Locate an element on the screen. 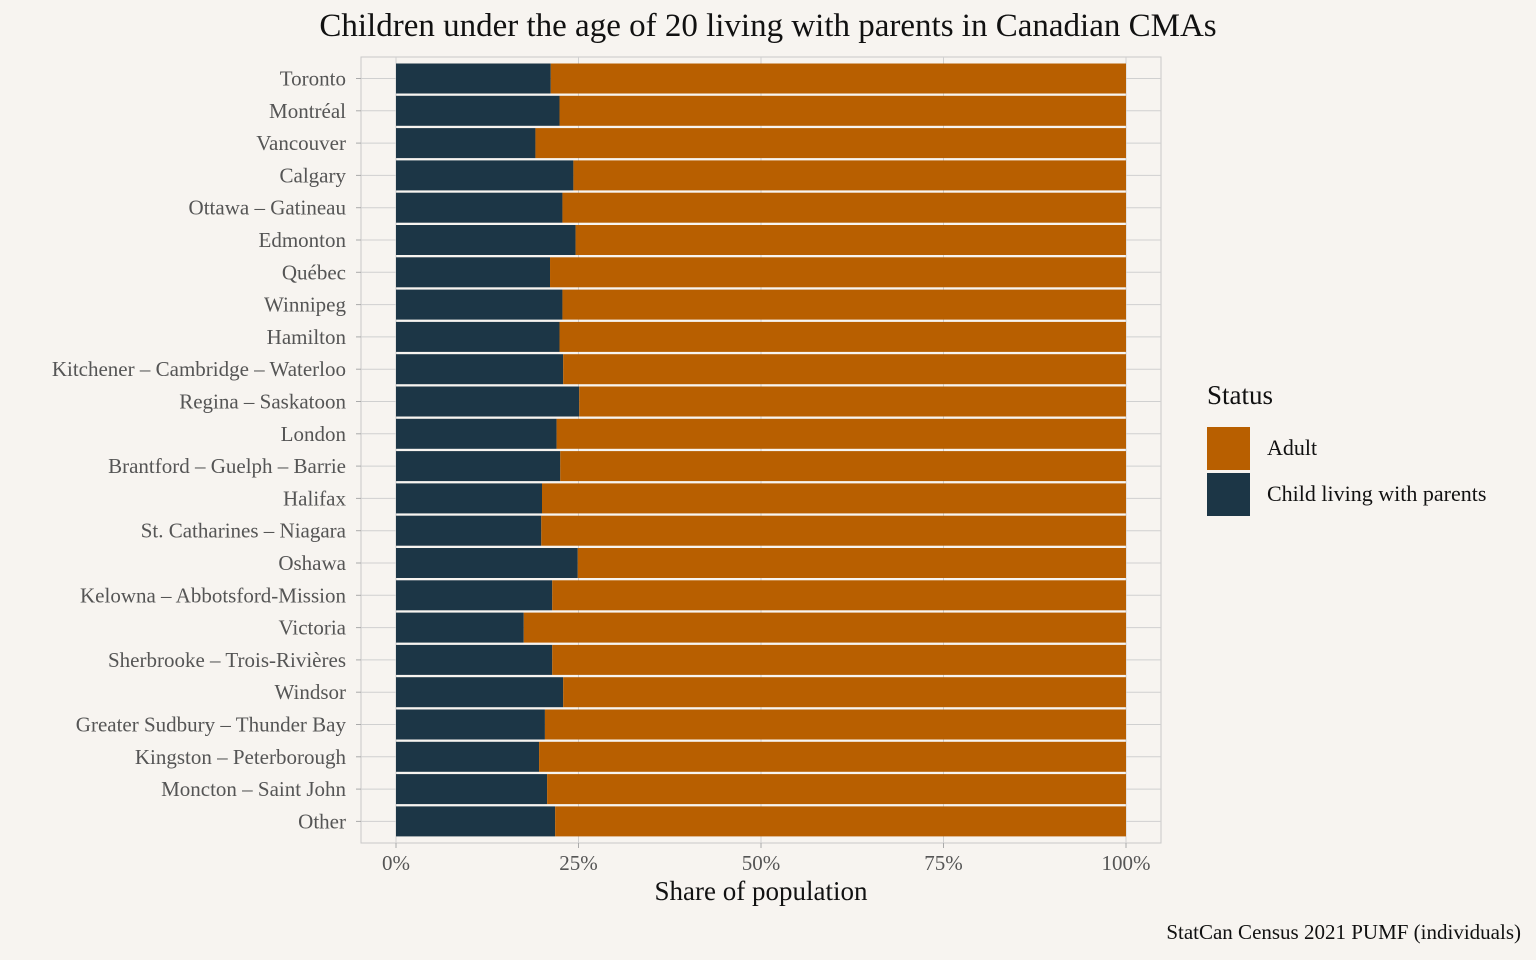 This screenshot has height=960, width=1536. legend-item: Child living with parents is located at coordinates (1346, 494).